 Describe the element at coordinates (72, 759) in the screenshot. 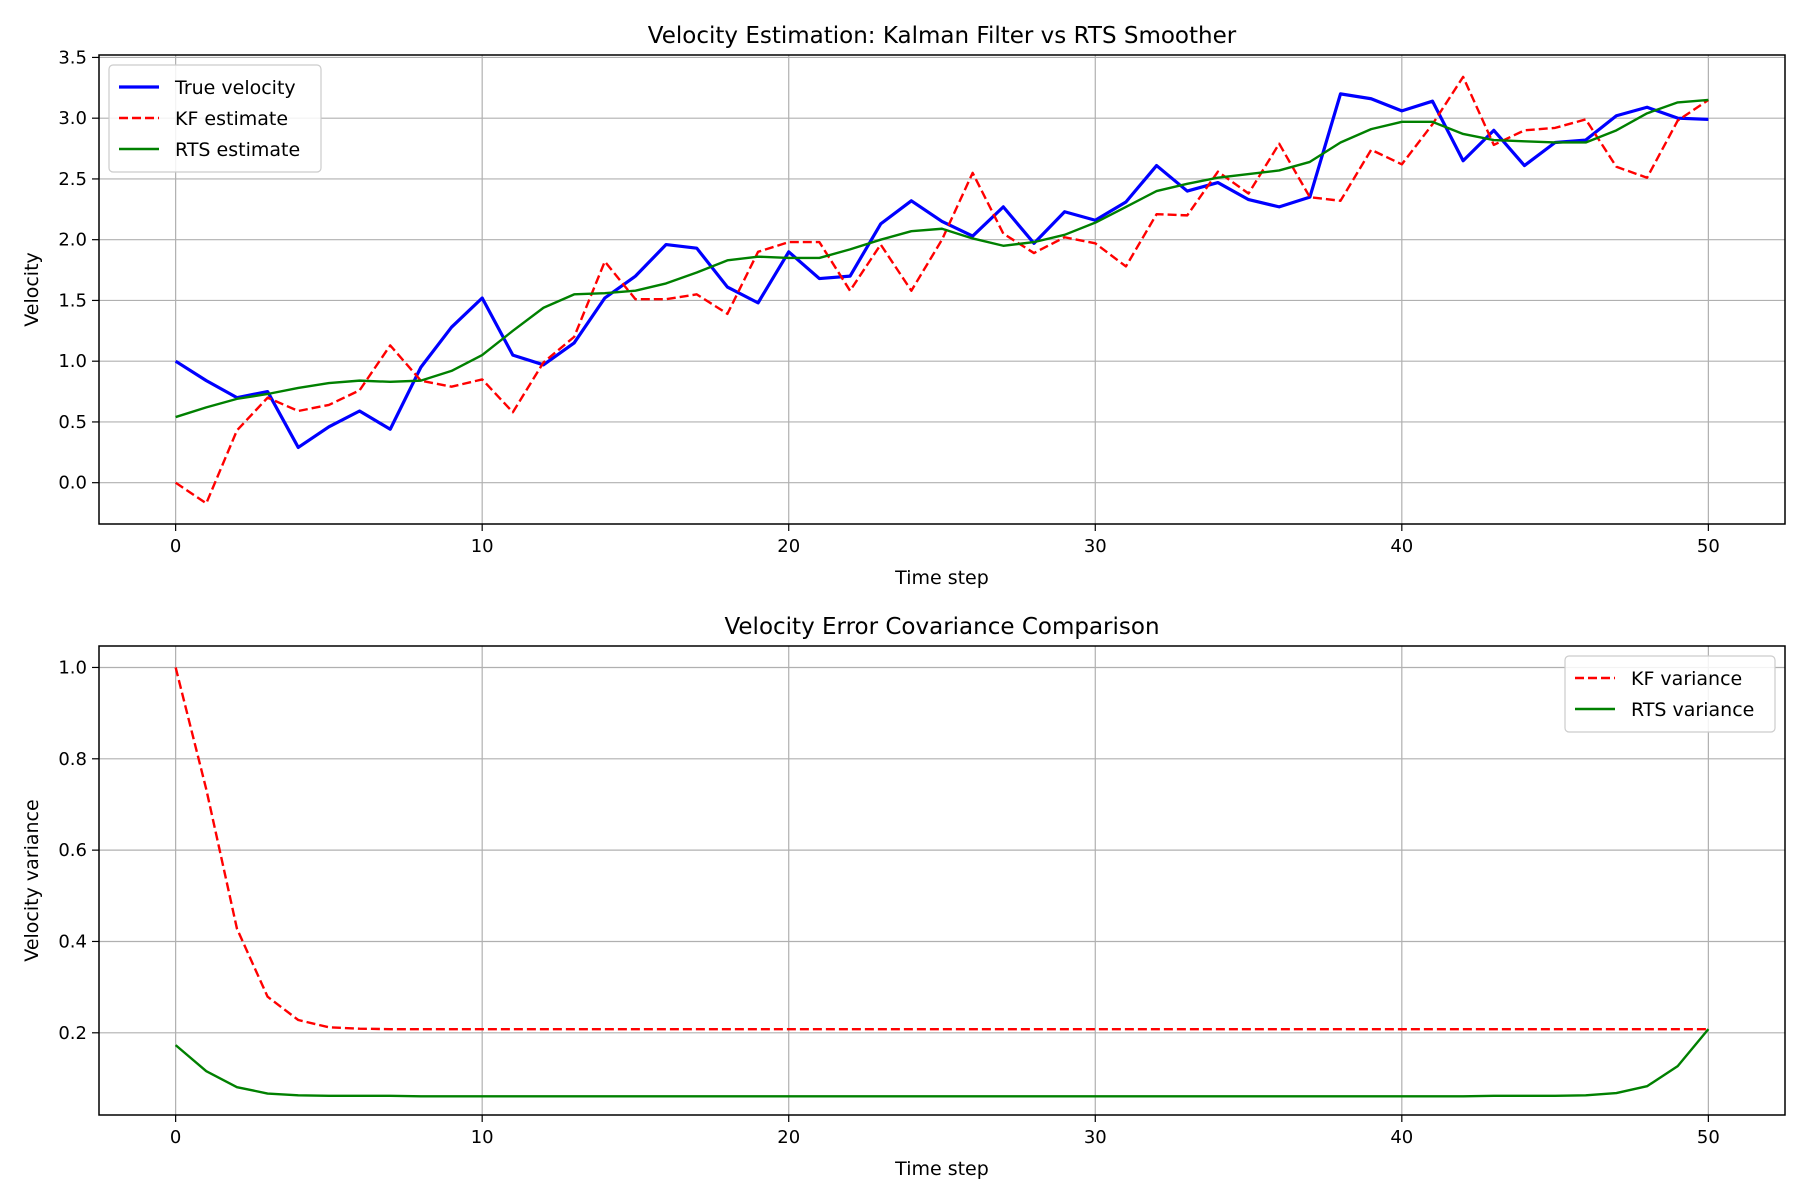

I see `y-tick-label: 0.8` at that location.